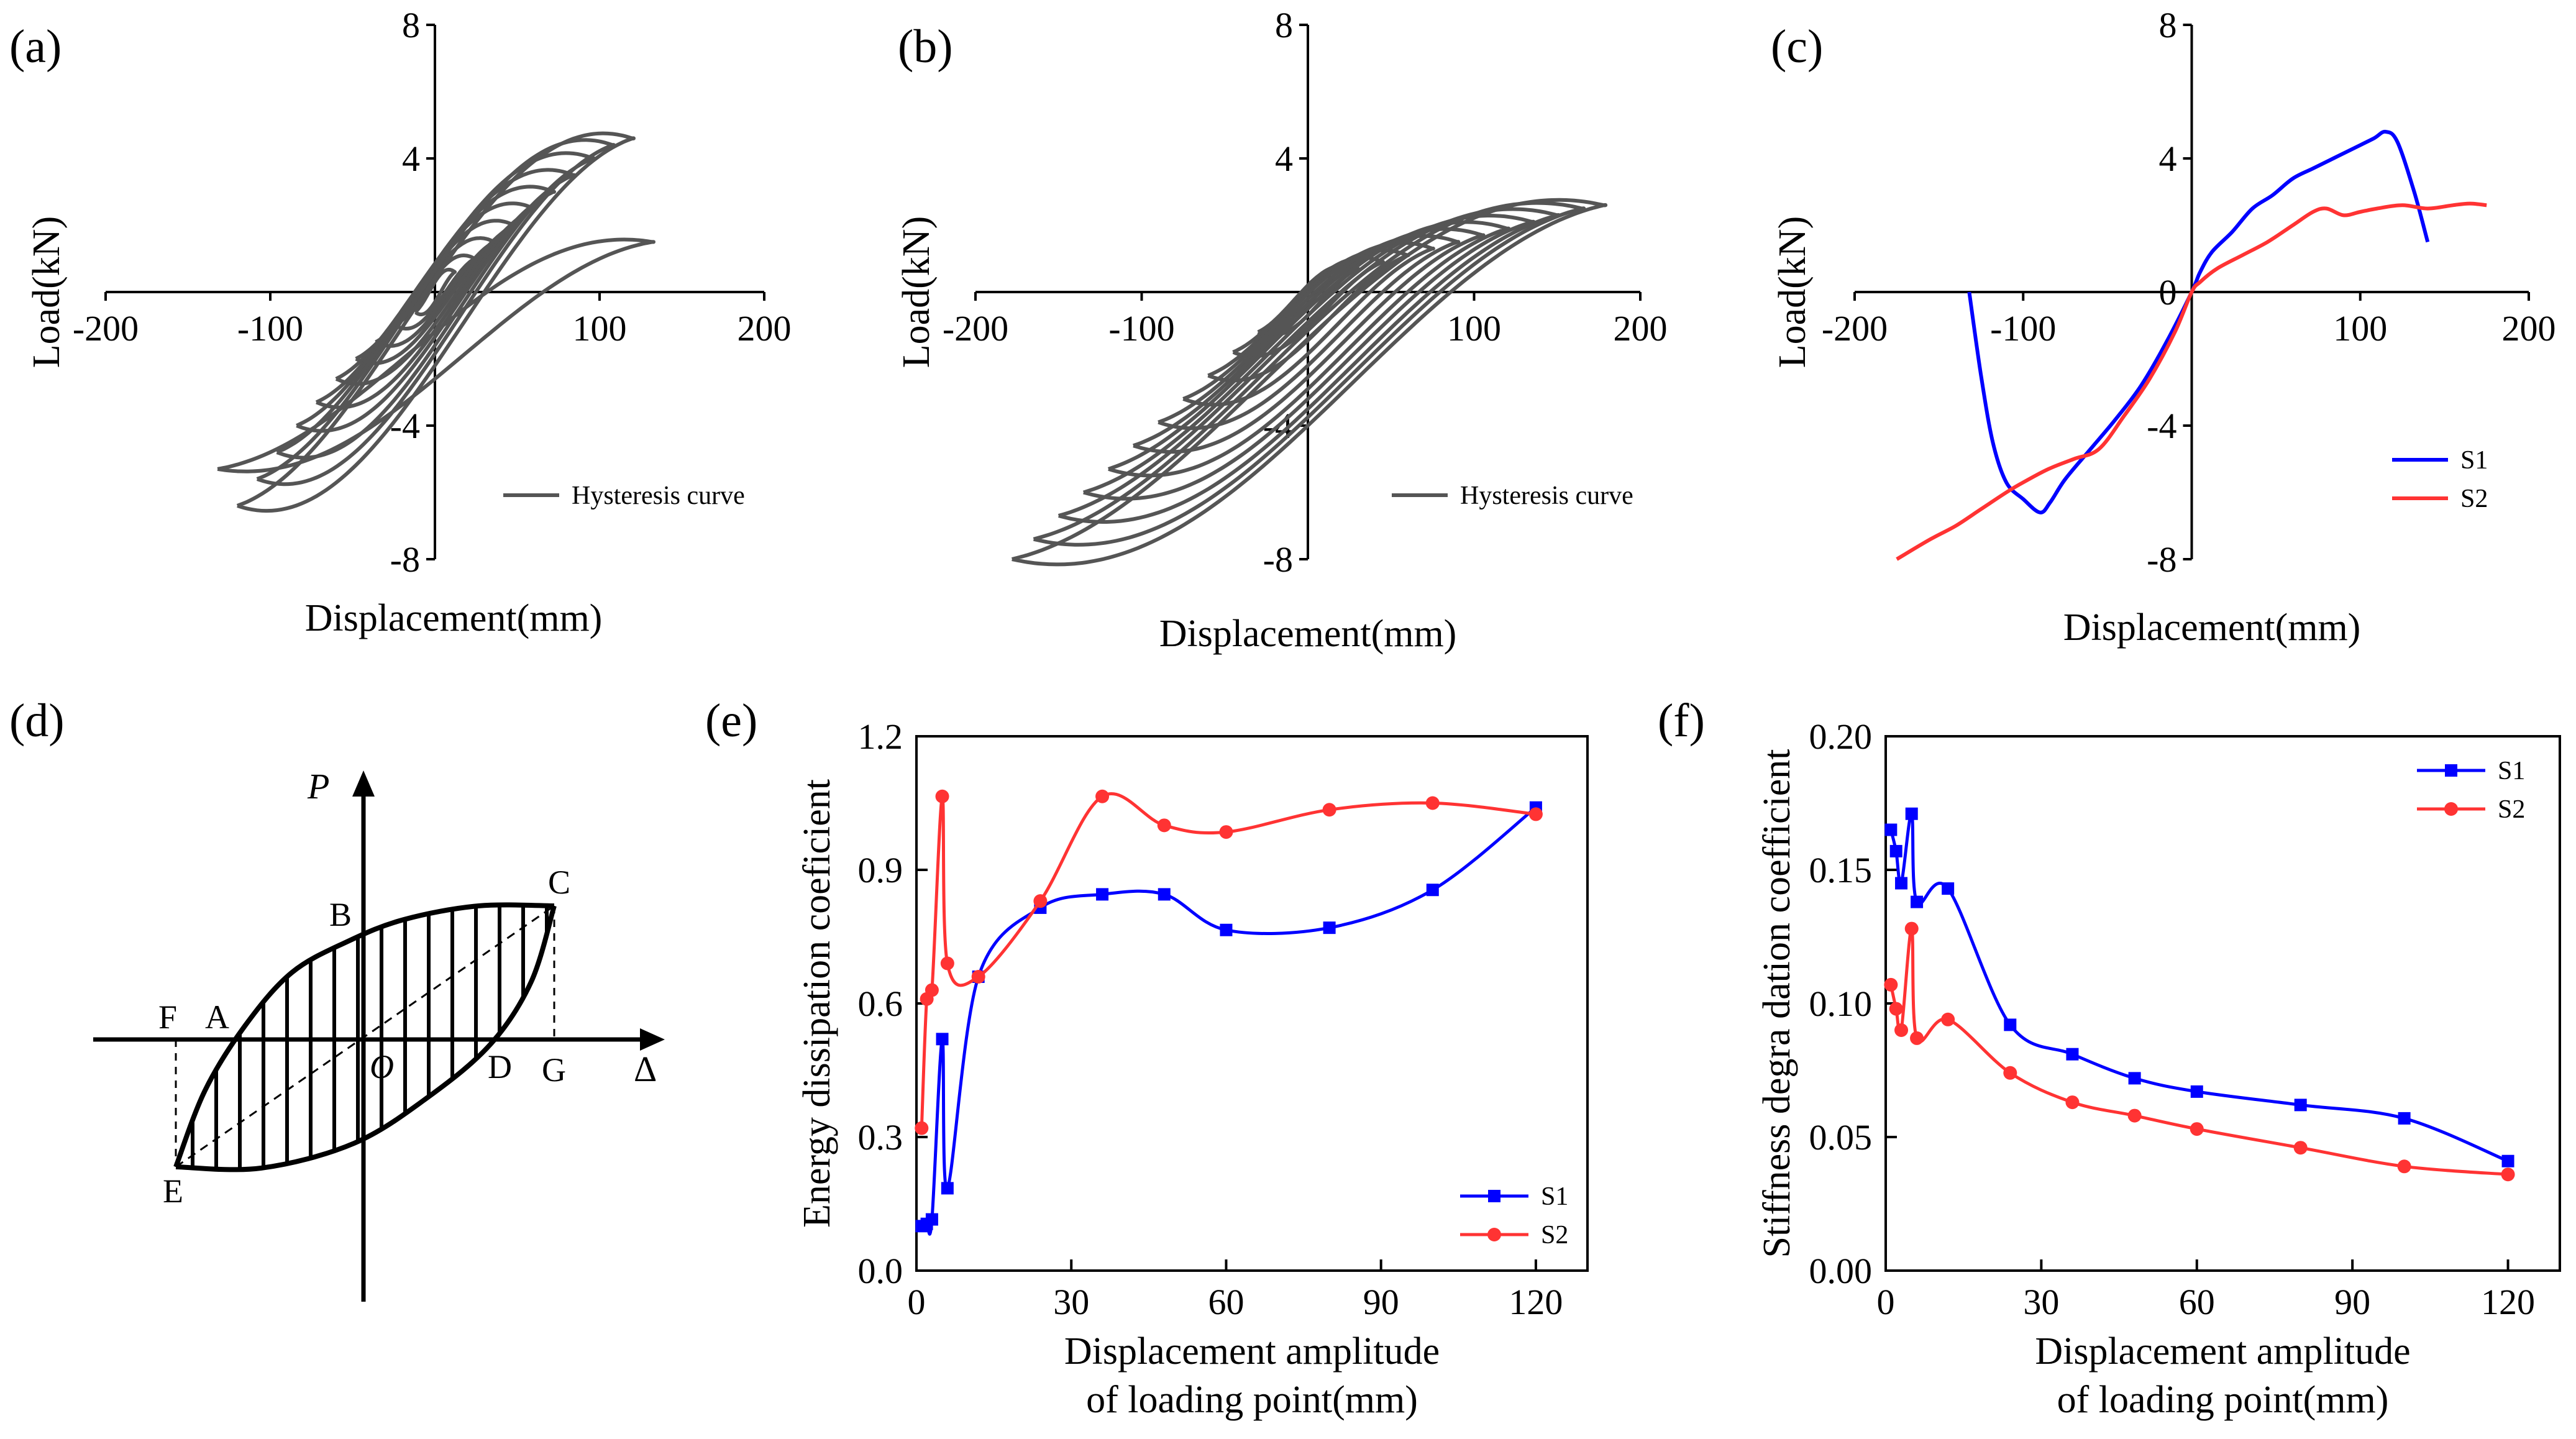 The height and width of the screenshot is (1439, 2576). Describe the element at coordinates (1536, 1302) in the screenshot. I see `x-tick-label: 120` at that location.